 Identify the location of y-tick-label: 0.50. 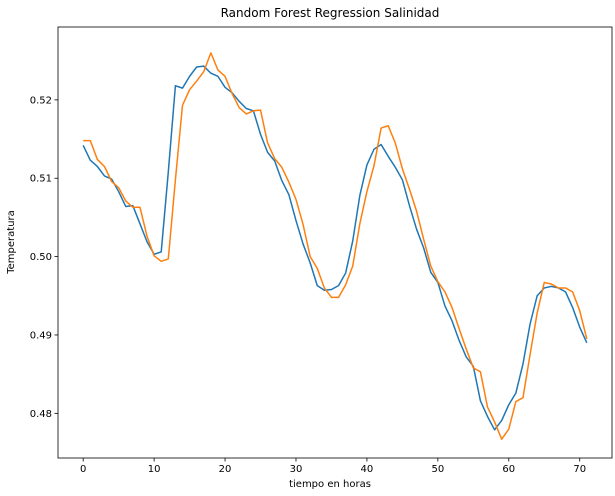
(41, 257).